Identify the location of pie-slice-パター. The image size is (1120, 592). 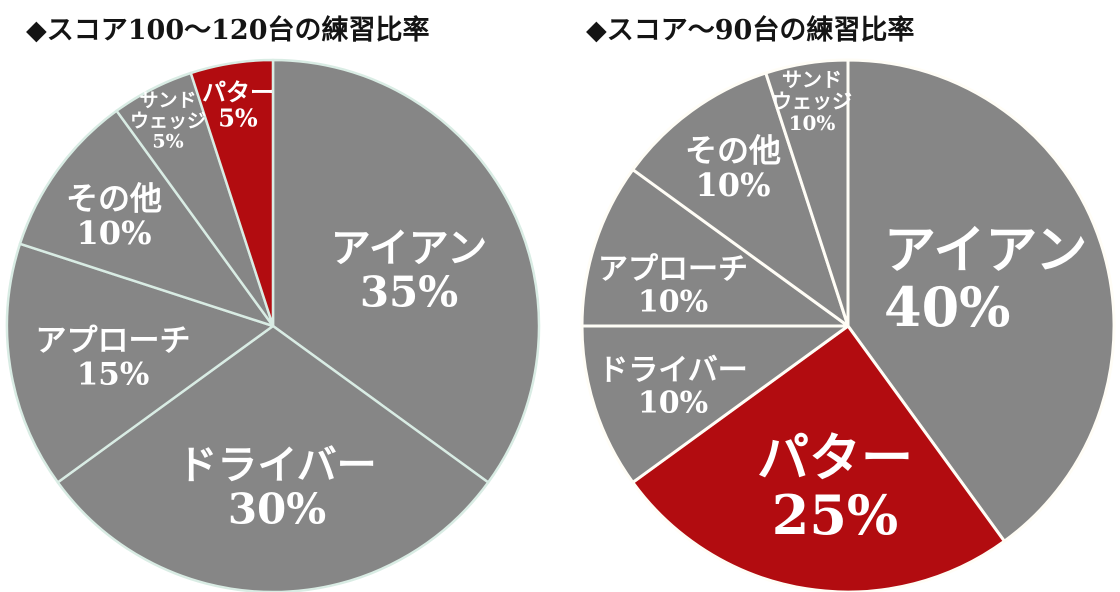
(232, 193).